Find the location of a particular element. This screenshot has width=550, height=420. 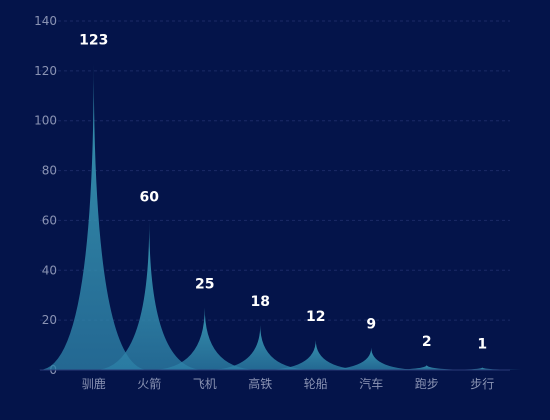

data-label: 25 is located at coordinates (204, 285).